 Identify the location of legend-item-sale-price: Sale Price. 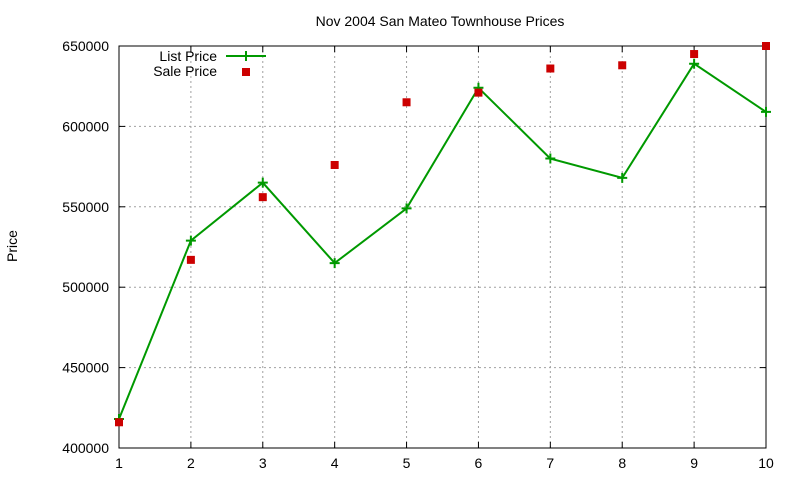
(201, 71).